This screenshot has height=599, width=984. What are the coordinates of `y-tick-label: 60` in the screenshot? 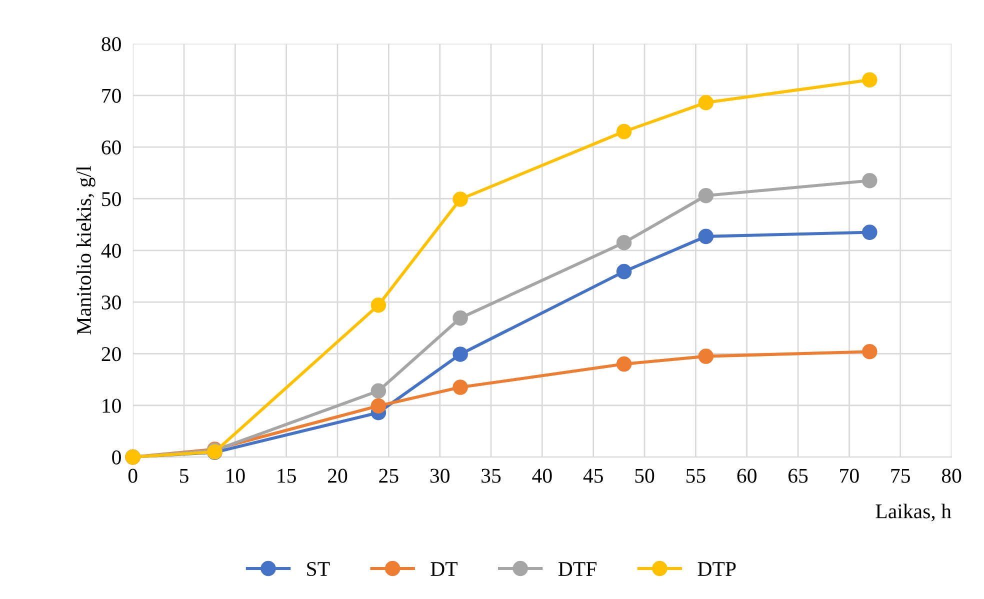 It's located at (111, 147).